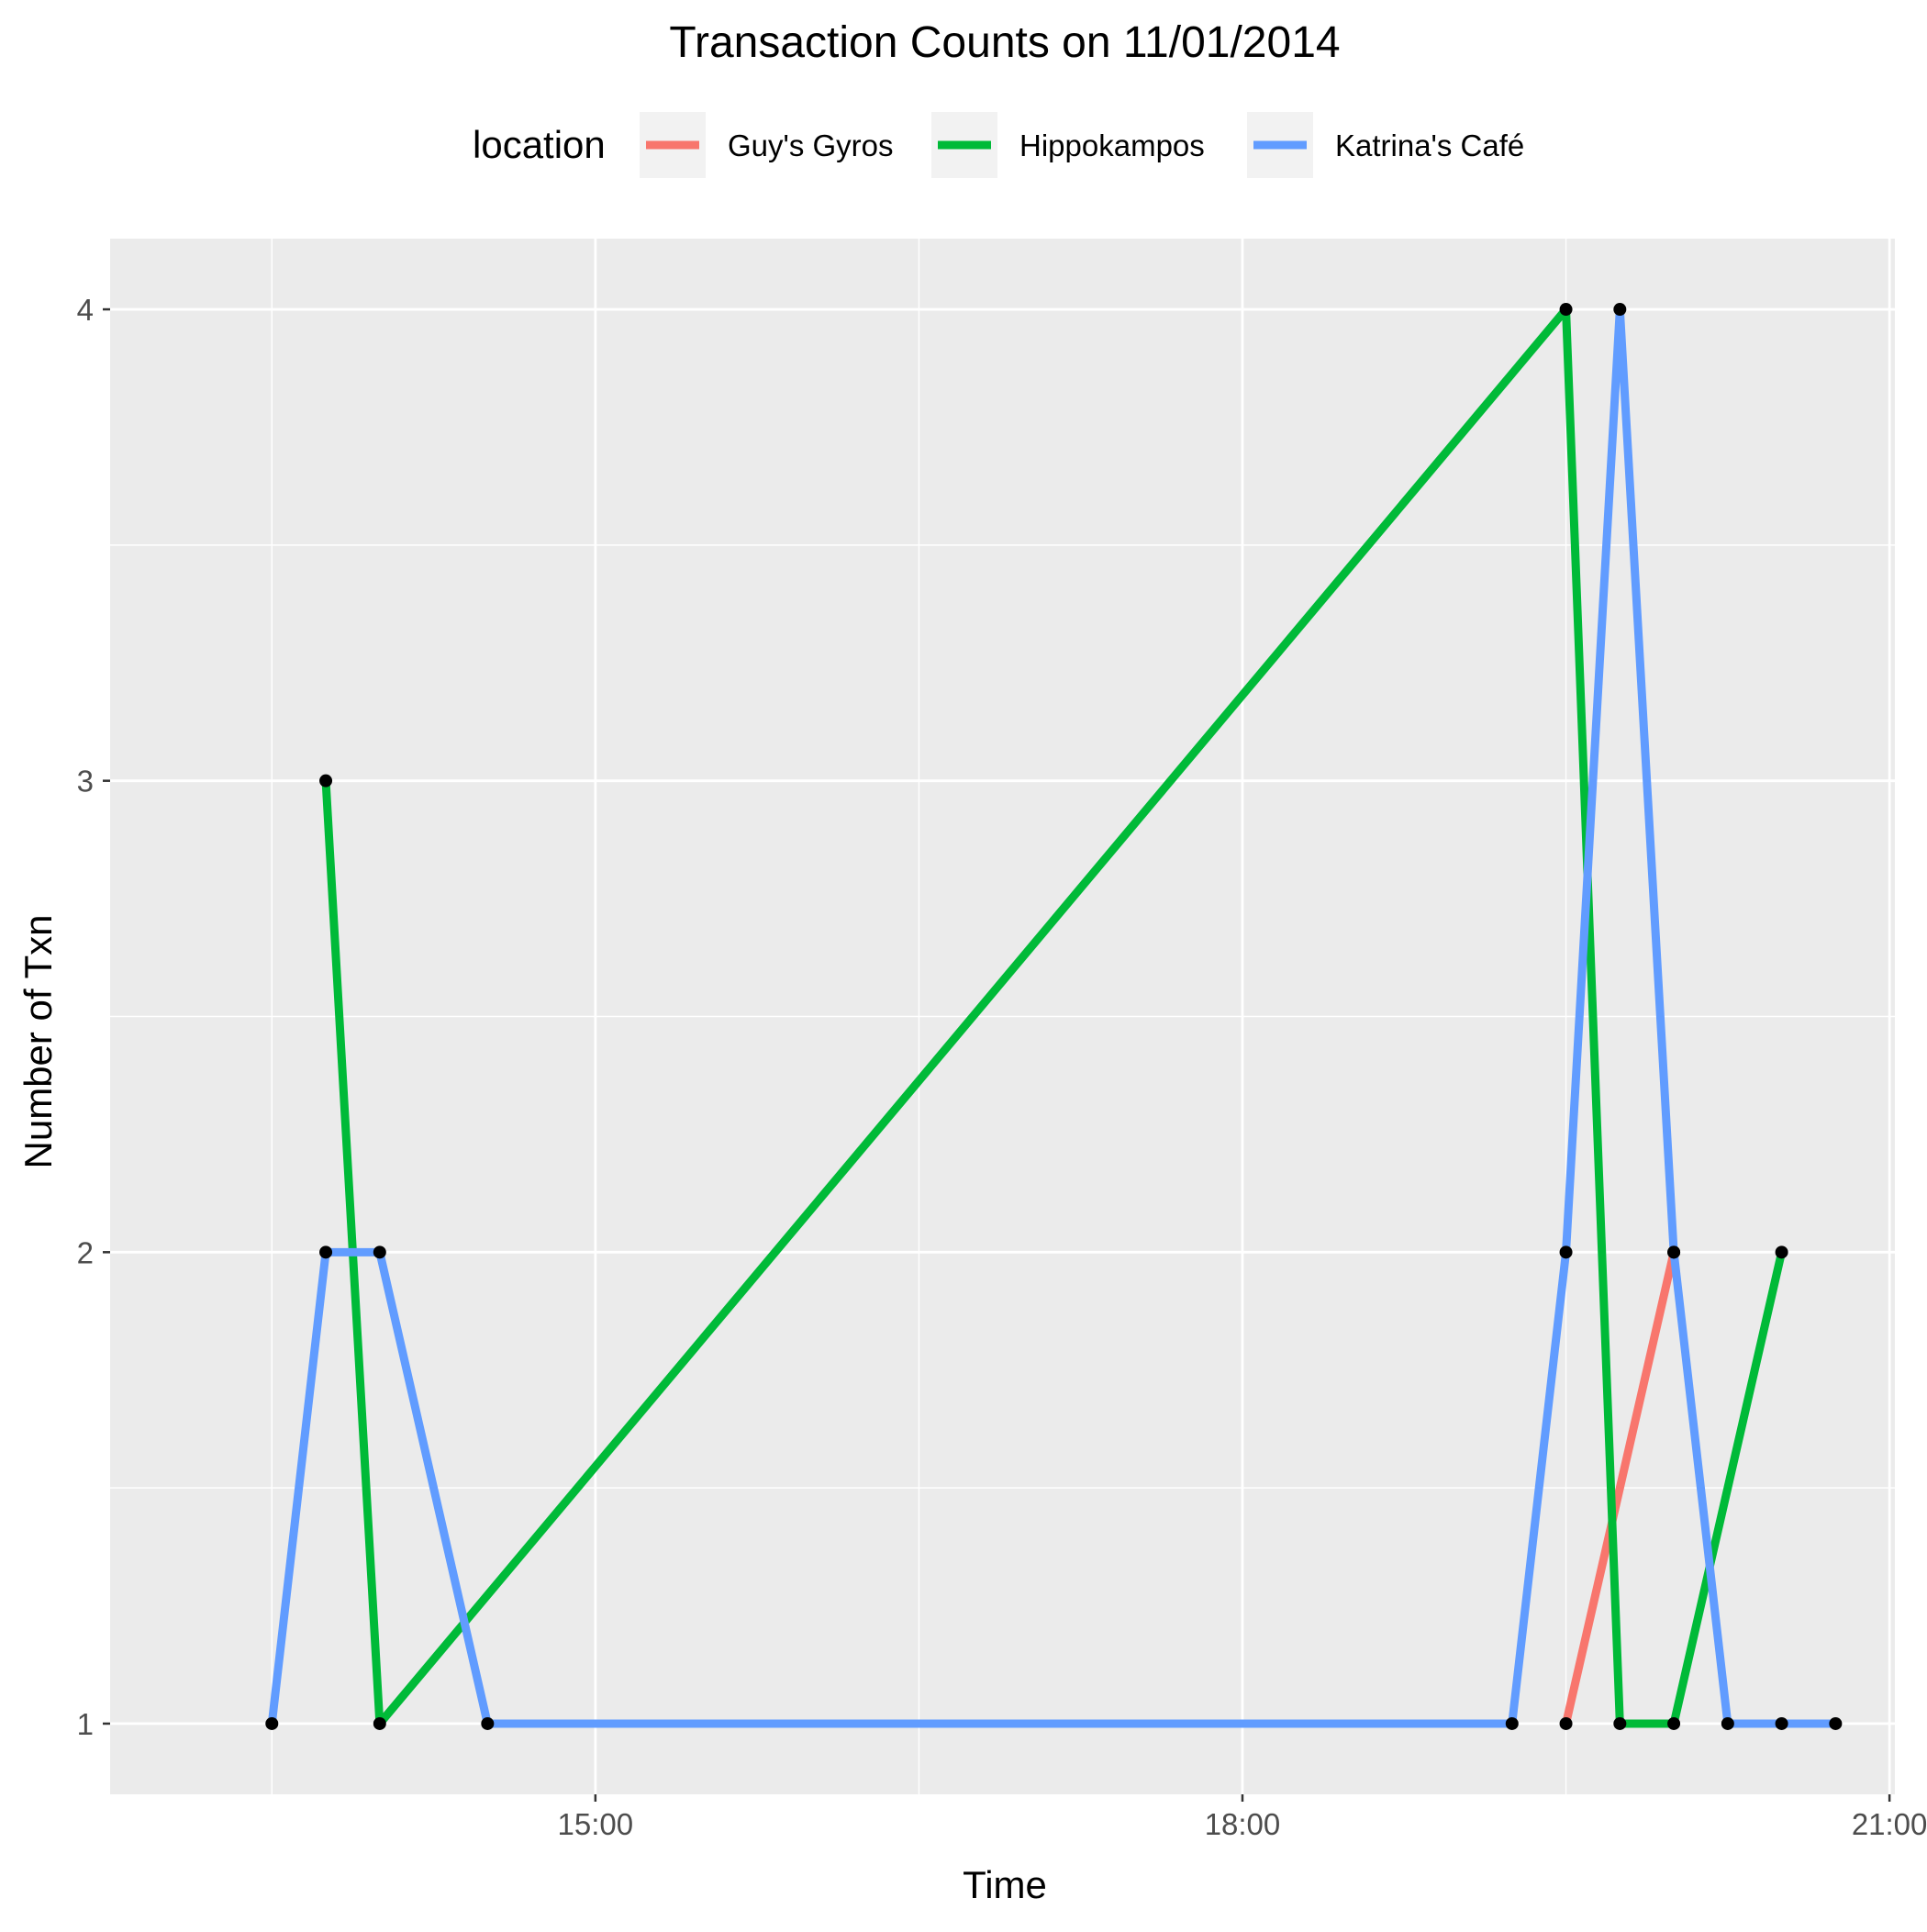 This screenshot has width=1927, height=1932. What do you see at coordinates (85, 310) in the screenshot?
I see `y-tick-label: 4` at bounding box center [85, 310].